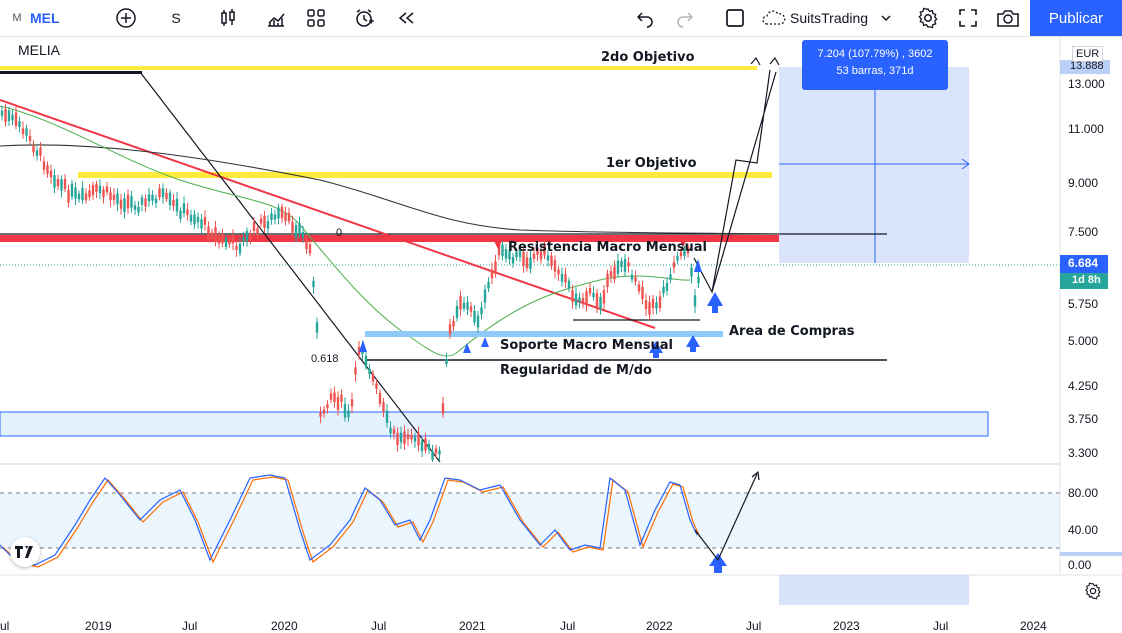  Describe the element at coordinates (176, 18) in the screenshot. I see `interval-button: S` at that location.